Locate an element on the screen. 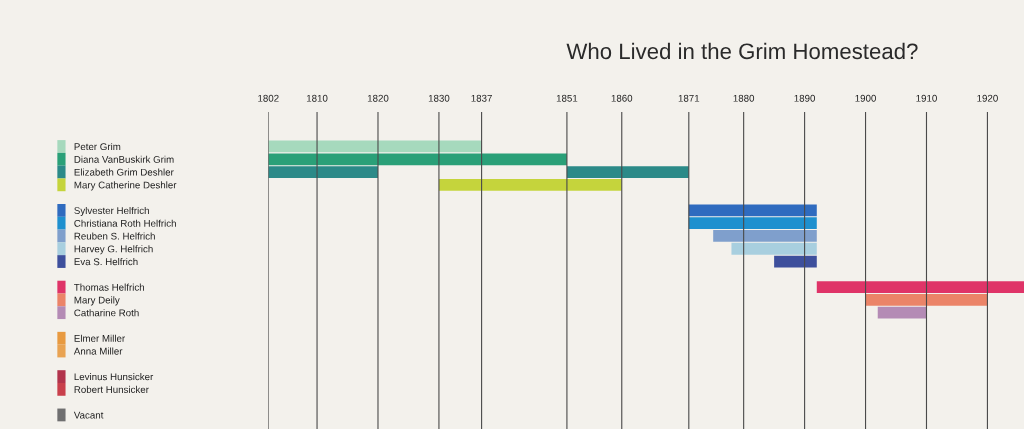 The image size is (1024, 429). x-tick-label: 1802 is located at coordinates (268, 98).